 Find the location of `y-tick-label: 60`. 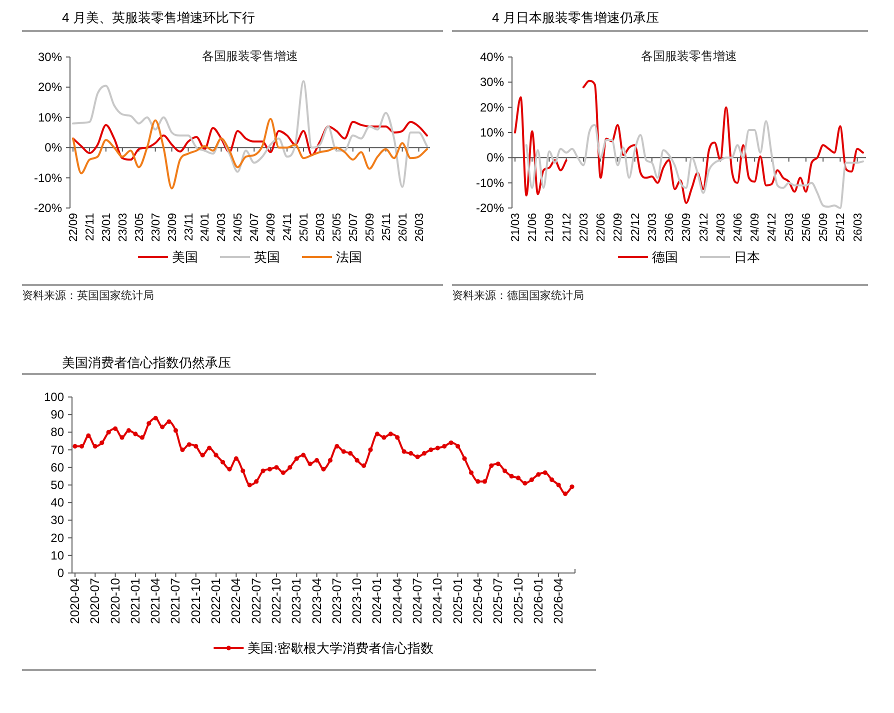

y-tick-label: 60 is located at coordinates (57, 467).